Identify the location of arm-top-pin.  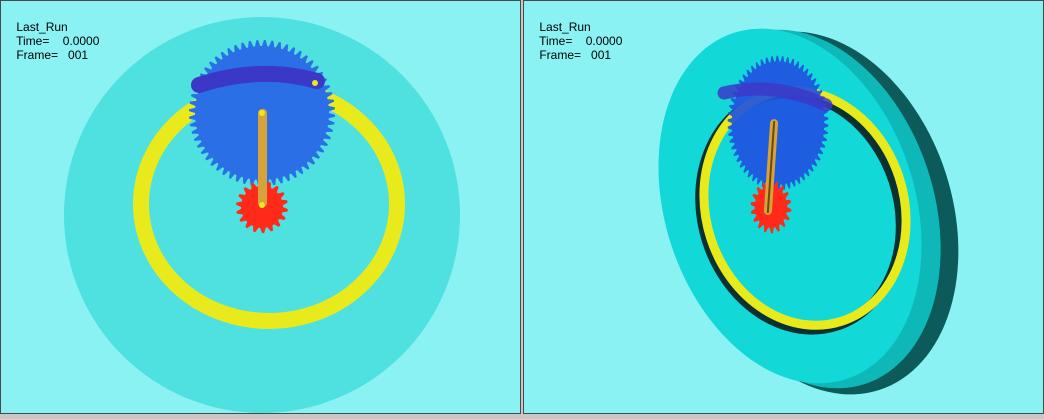
(262, 113).